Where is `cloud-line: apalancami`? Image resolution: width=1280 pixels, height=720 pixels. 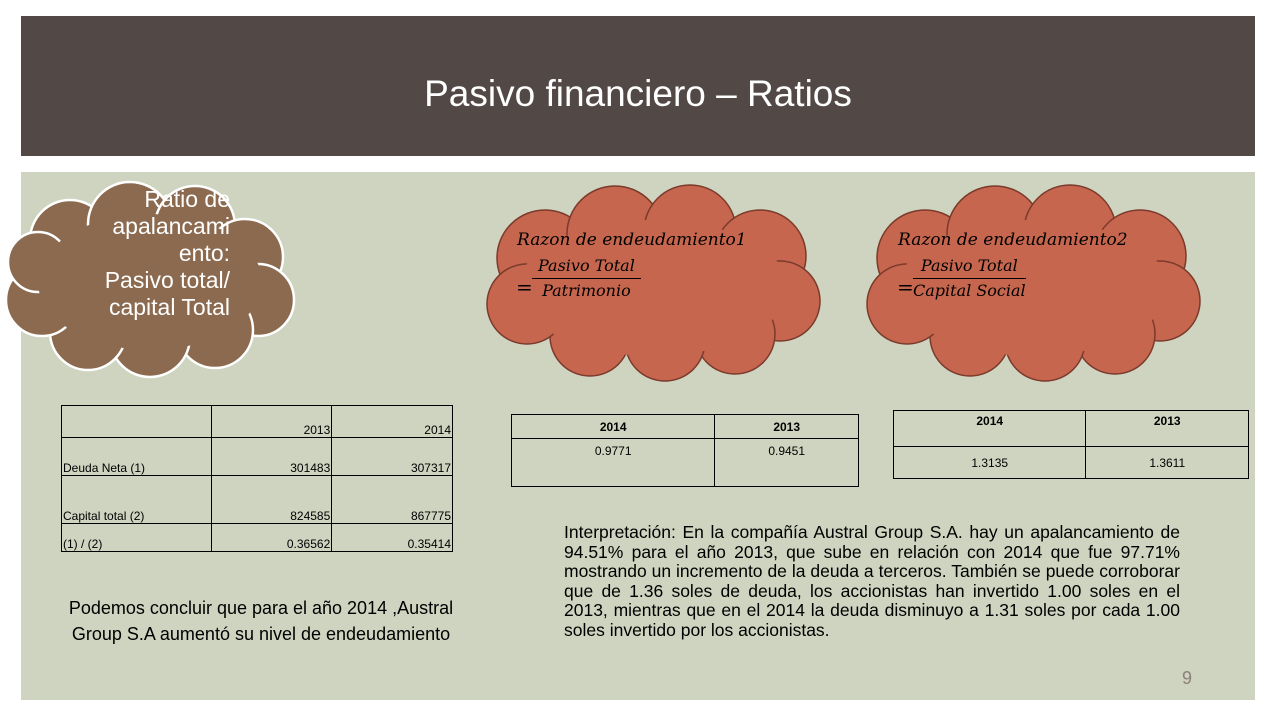 cloud-line: apalancami is located at coordinates (171, 226).